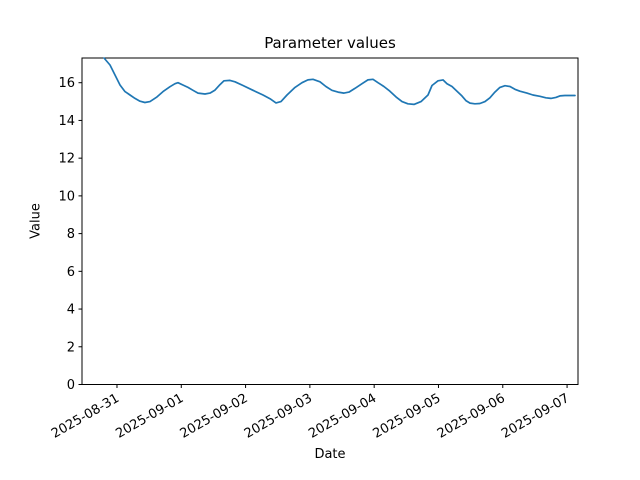 This screenshot has height=480, width=640. I want to click on series-line, so click(339, 81).